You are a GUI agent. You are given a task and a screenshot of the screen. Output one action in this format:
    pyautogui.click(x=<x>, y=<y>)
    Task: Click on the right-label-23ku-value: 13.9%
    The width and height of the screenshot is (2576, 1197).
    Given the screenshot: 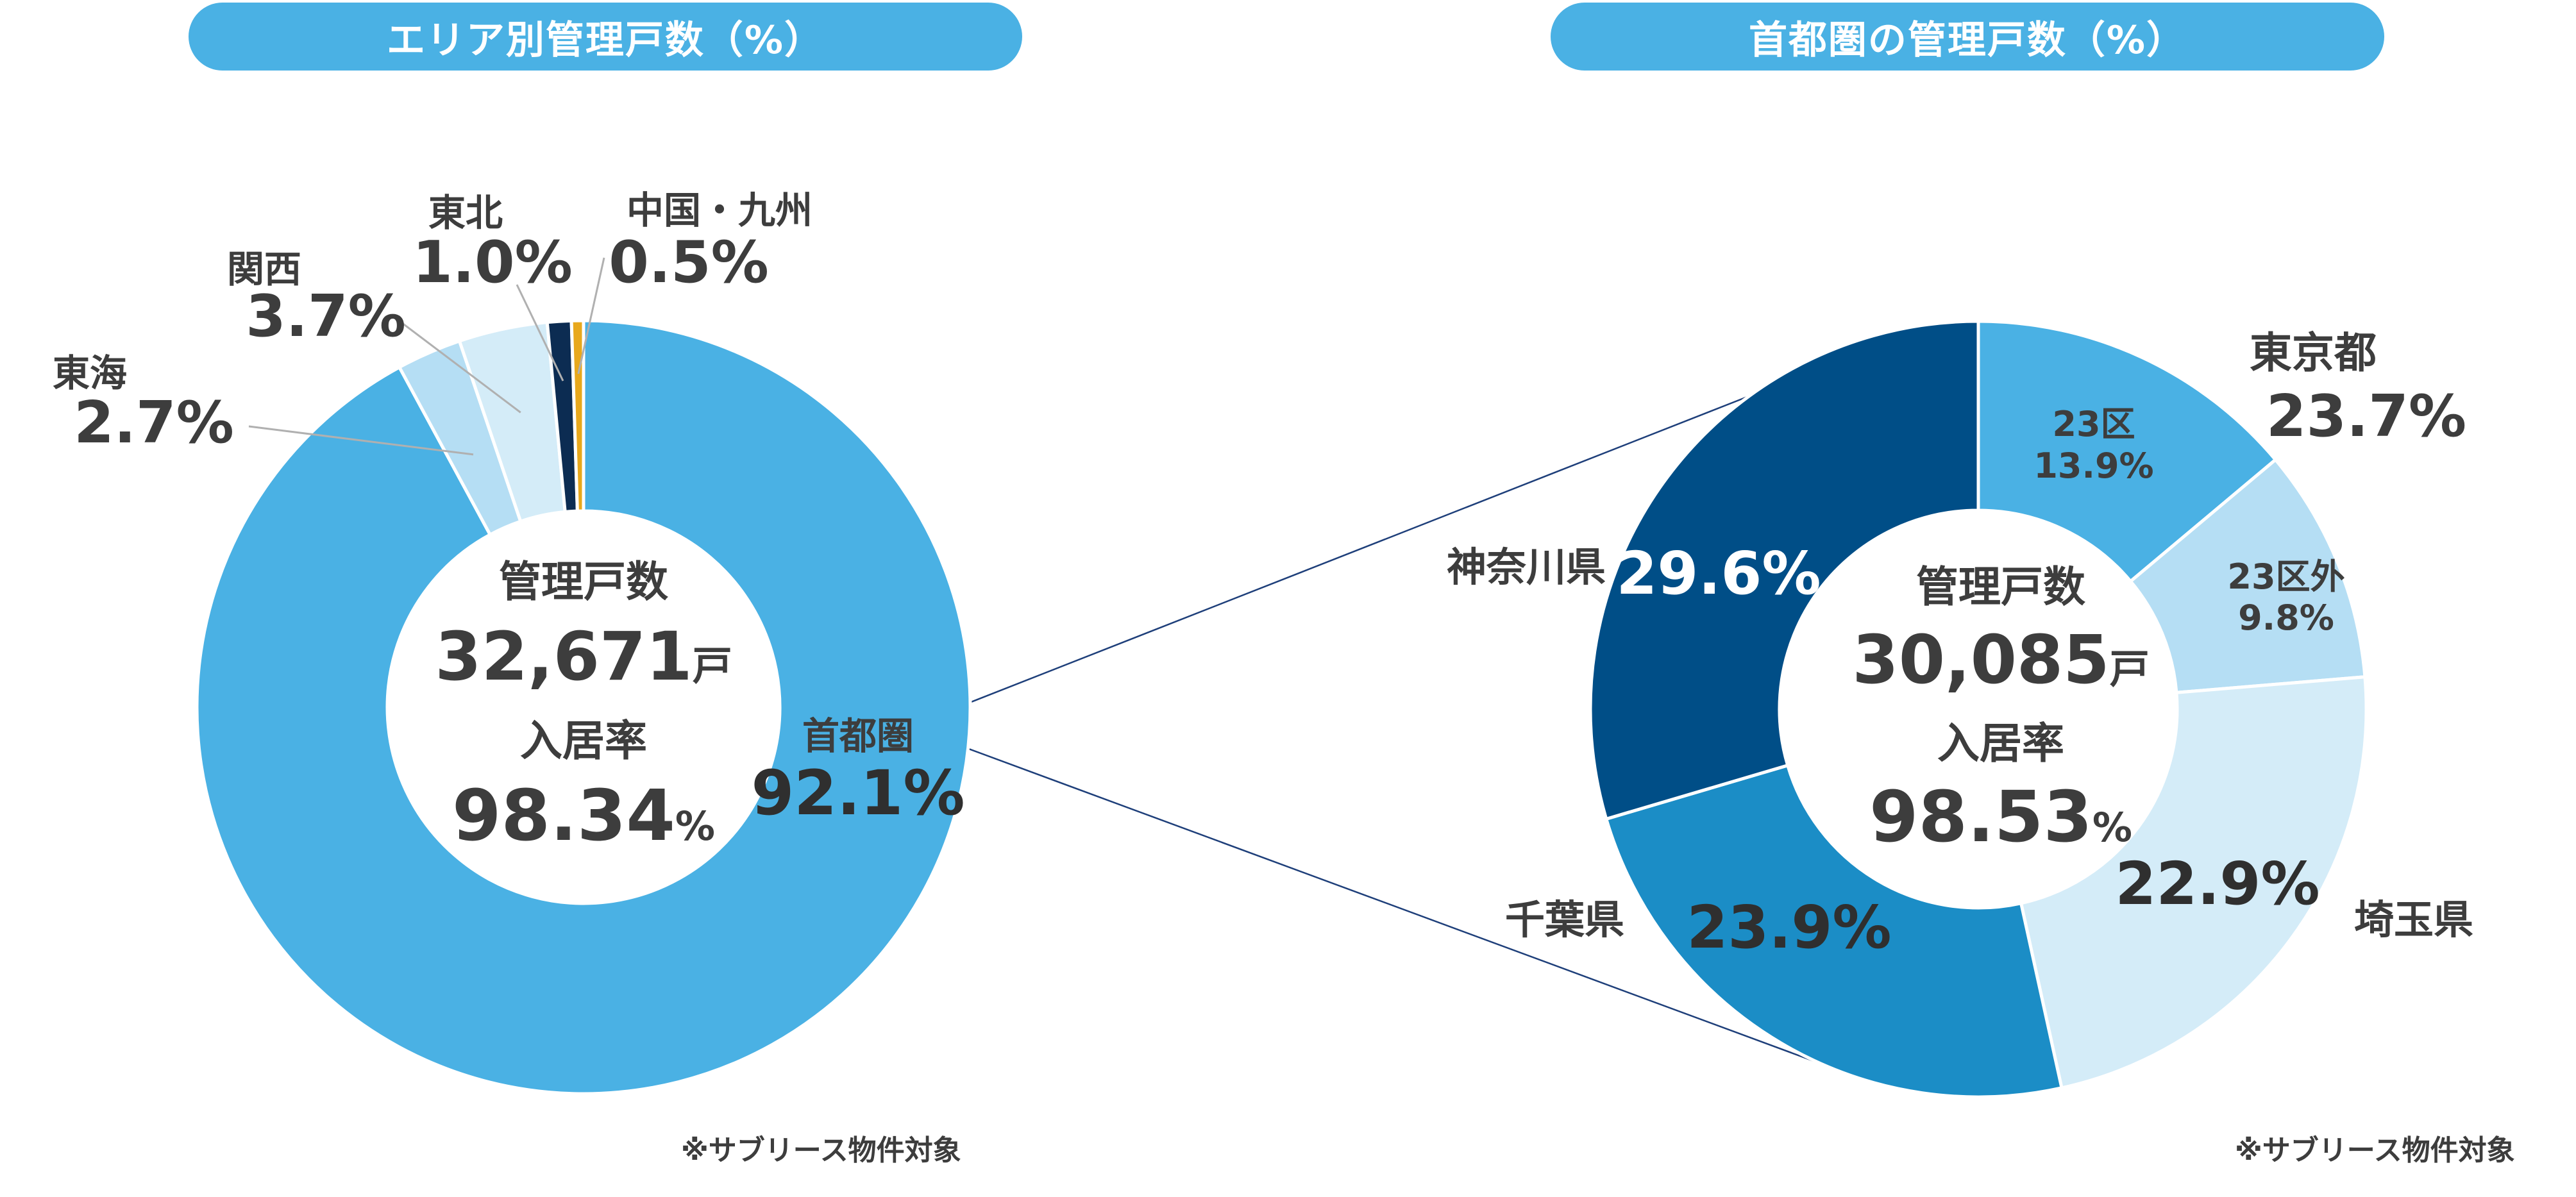 What is the action you would take?
    pyautogui.click(x=2093, y=466)
    